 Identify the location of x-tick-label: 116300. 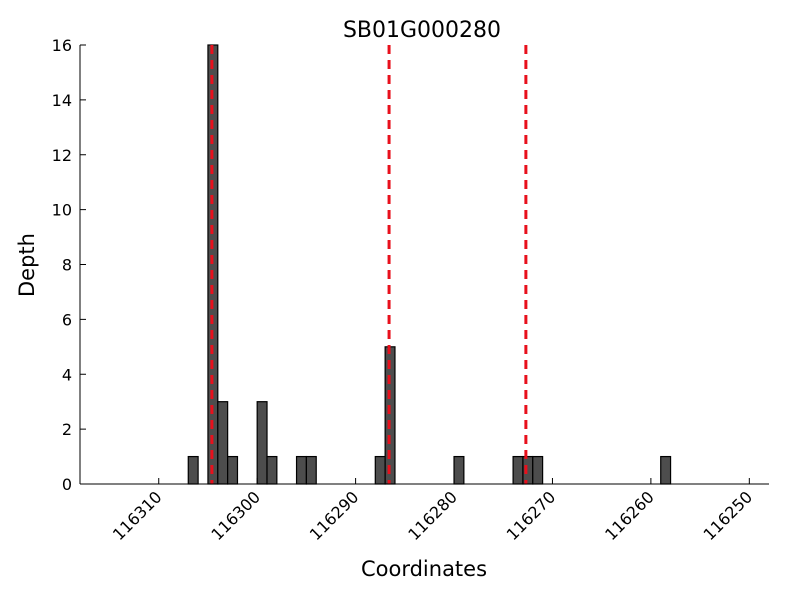
(235, 515).